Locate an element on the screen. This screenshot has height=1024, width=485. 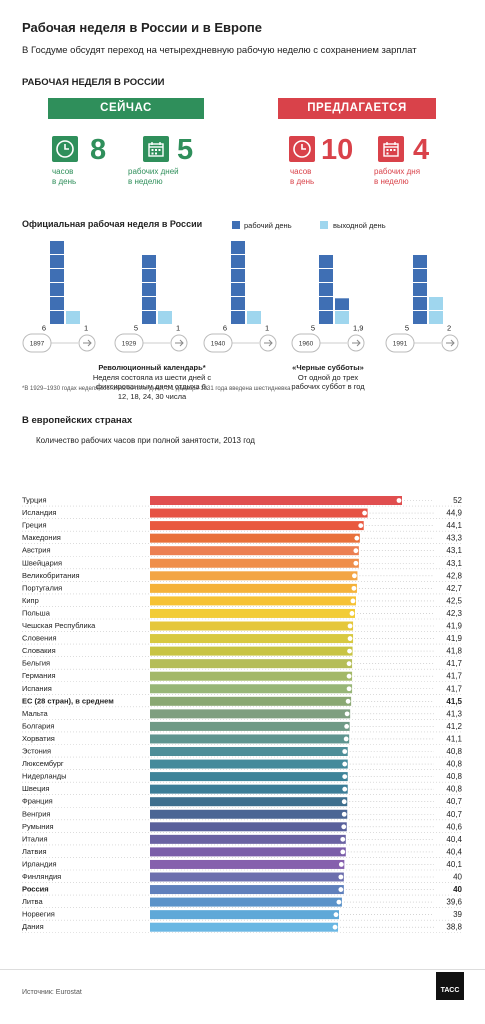
value-label: 42,7 is located at coordinates (454, 588).